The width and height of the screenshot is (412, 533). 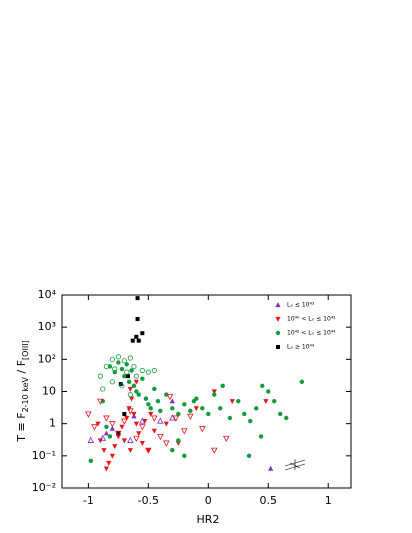 I want to click on y-tick-label: 10², so click(x=47, y=358).